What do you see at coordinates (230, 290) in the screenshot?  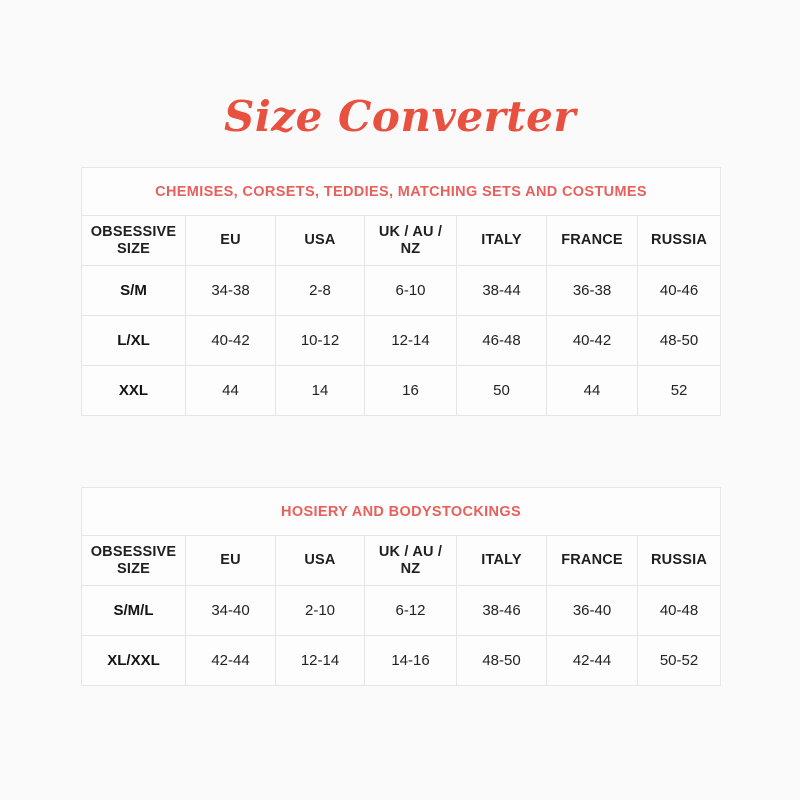 I see `cell-eu: 34-38` at bounding box center [230, 290].